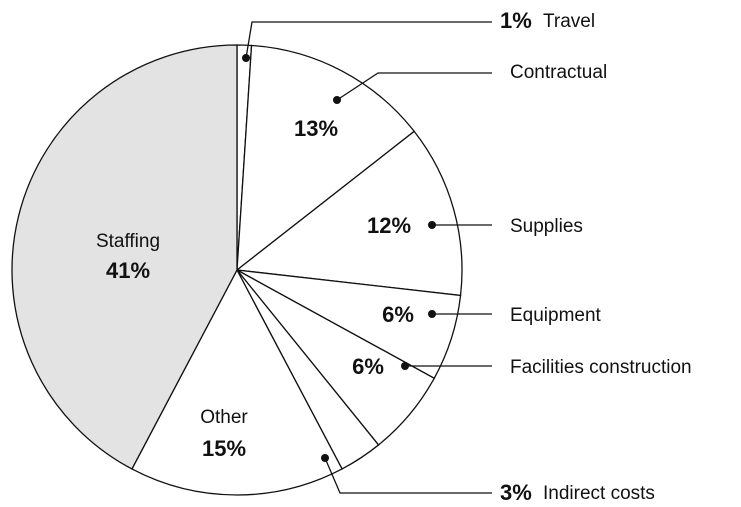  I want to click on value-label: 3%, so click(516, 492).